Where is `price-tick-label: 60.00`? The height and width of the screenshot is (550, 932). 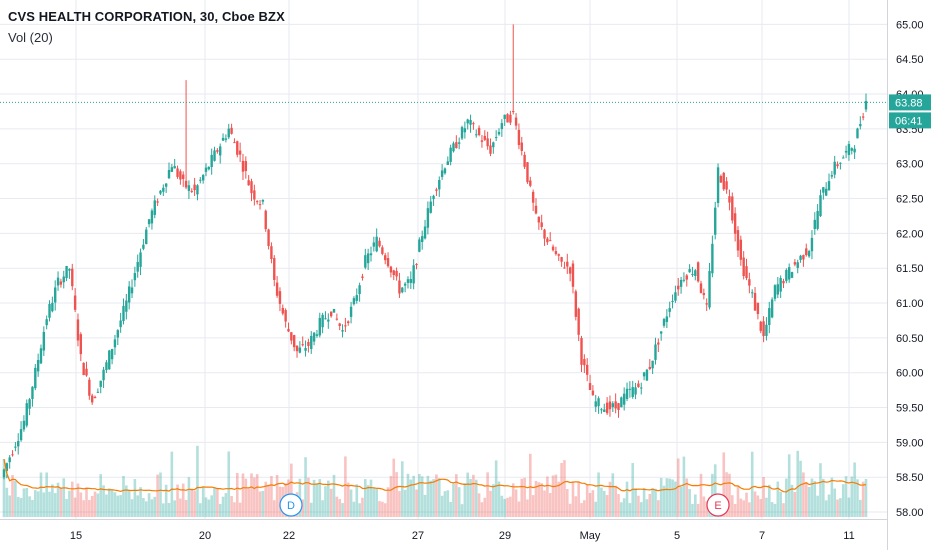 price-tick-label: 60.00 is located at coordinates (910, 374).